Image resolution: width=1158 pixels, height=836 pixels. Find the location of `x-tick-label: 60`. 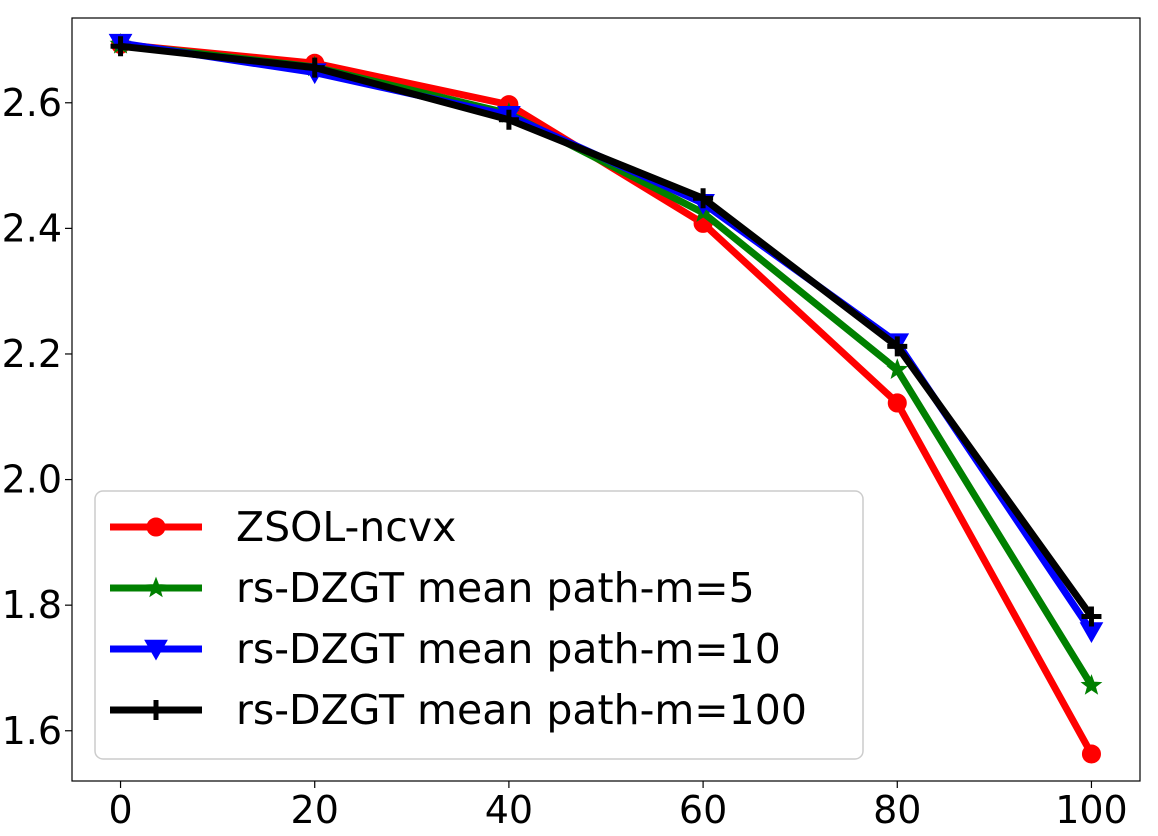

x-tick-label: 60 is located at coordinates (703, 810).